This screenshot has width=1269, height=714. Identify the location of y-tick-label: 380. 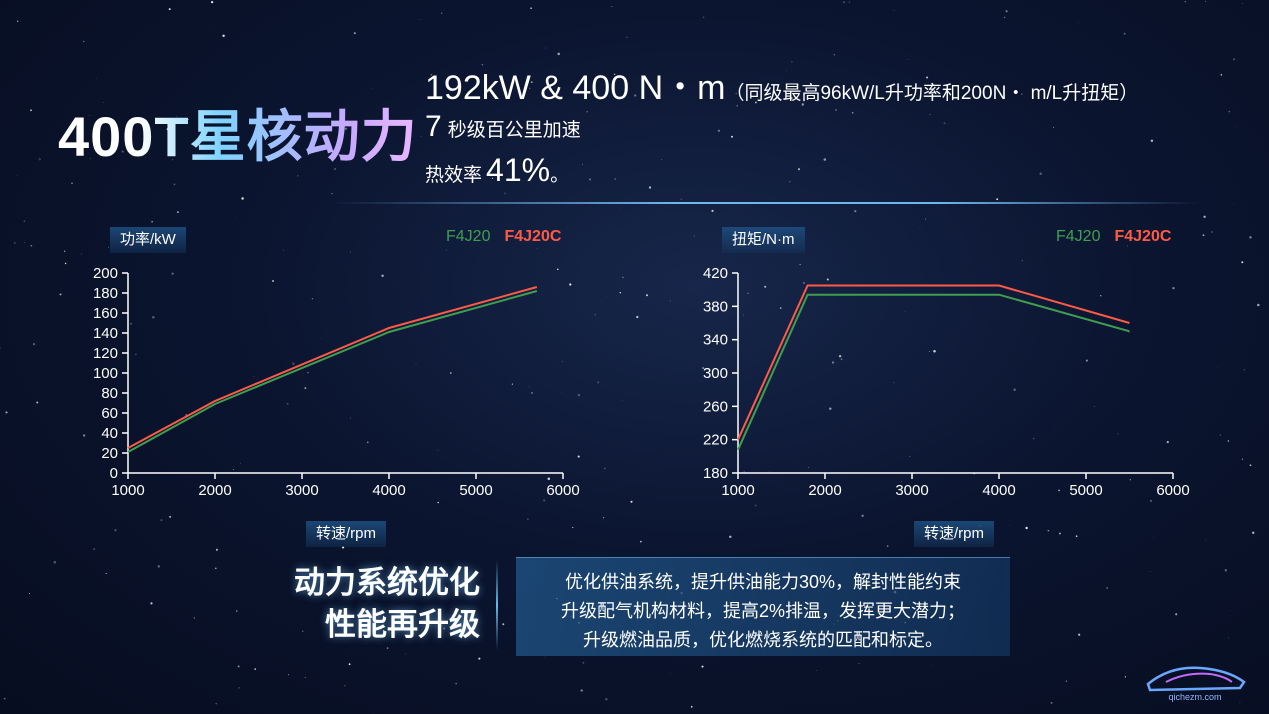
(715, 306).